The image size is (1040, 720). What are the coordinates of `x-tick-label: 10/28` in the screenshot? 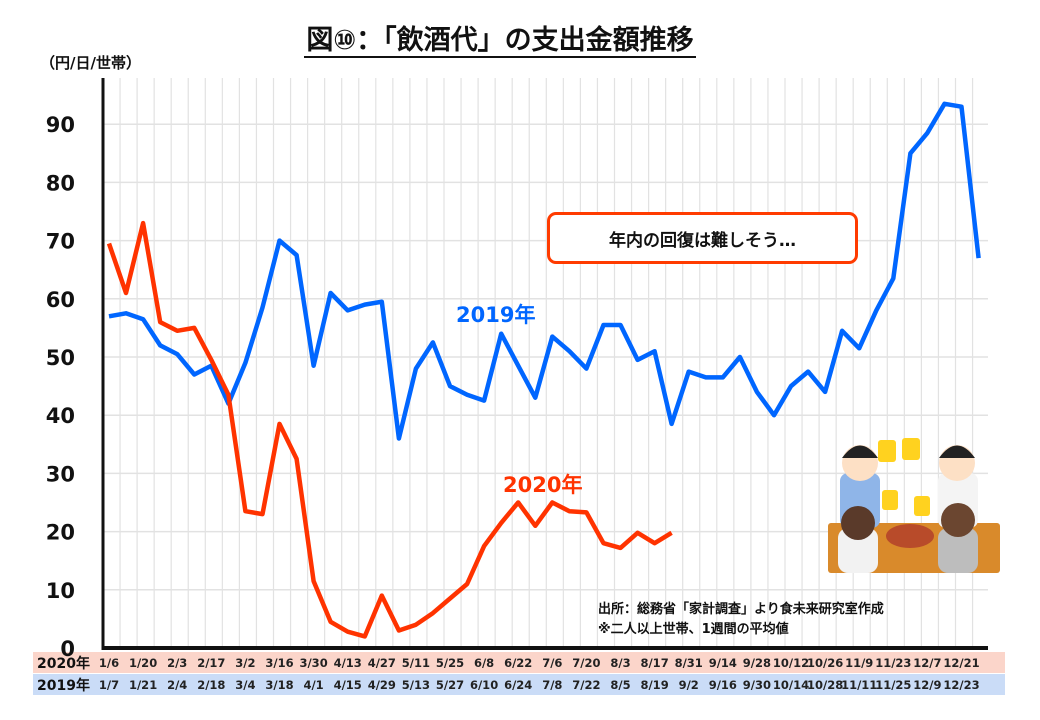 It's located at (825, 685).